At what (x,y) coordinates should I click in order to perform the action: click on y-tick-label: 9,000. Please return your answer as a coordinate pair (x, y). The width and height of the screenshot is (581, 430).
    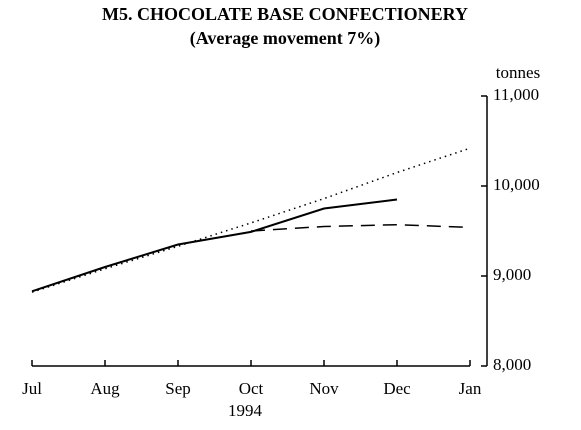
    Looking at the image, I should click on (512, 274).